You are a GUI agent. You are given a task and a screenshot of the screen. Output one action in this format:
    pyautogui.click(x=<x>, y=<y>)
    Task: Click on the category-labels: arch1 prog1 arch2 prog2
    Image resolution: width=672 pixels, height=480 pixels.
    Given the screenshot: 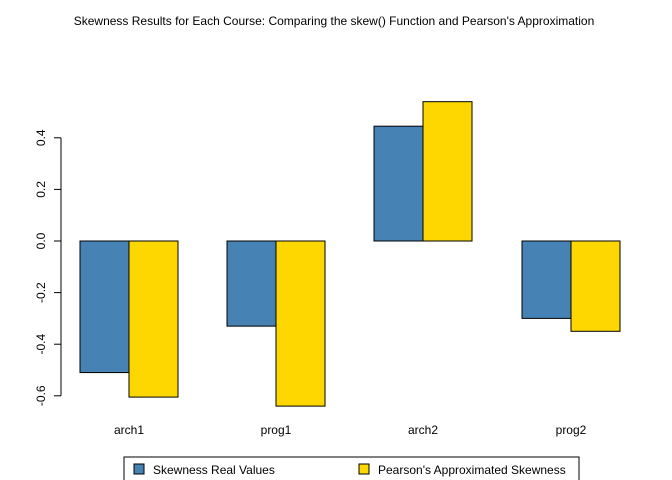 What is the action you would take?
    pyautogui.click(x=350, y=430)
    